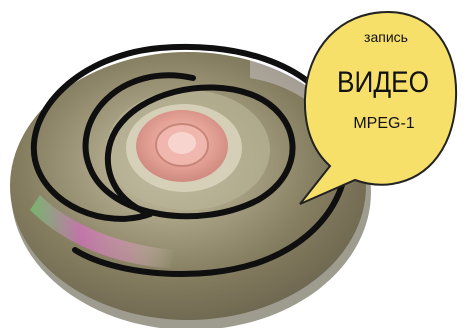  I want to click on bubble-line-record: запись, so click(386, 37).